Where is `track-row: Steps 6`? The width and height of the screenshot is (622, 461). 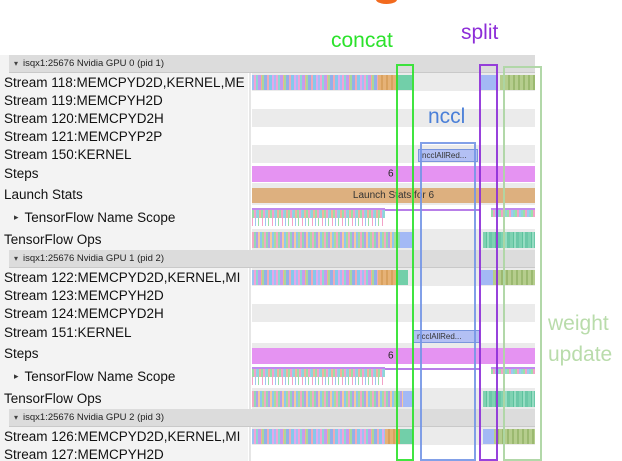 track-row: Steps 6 is located at coordinates (311, 353).